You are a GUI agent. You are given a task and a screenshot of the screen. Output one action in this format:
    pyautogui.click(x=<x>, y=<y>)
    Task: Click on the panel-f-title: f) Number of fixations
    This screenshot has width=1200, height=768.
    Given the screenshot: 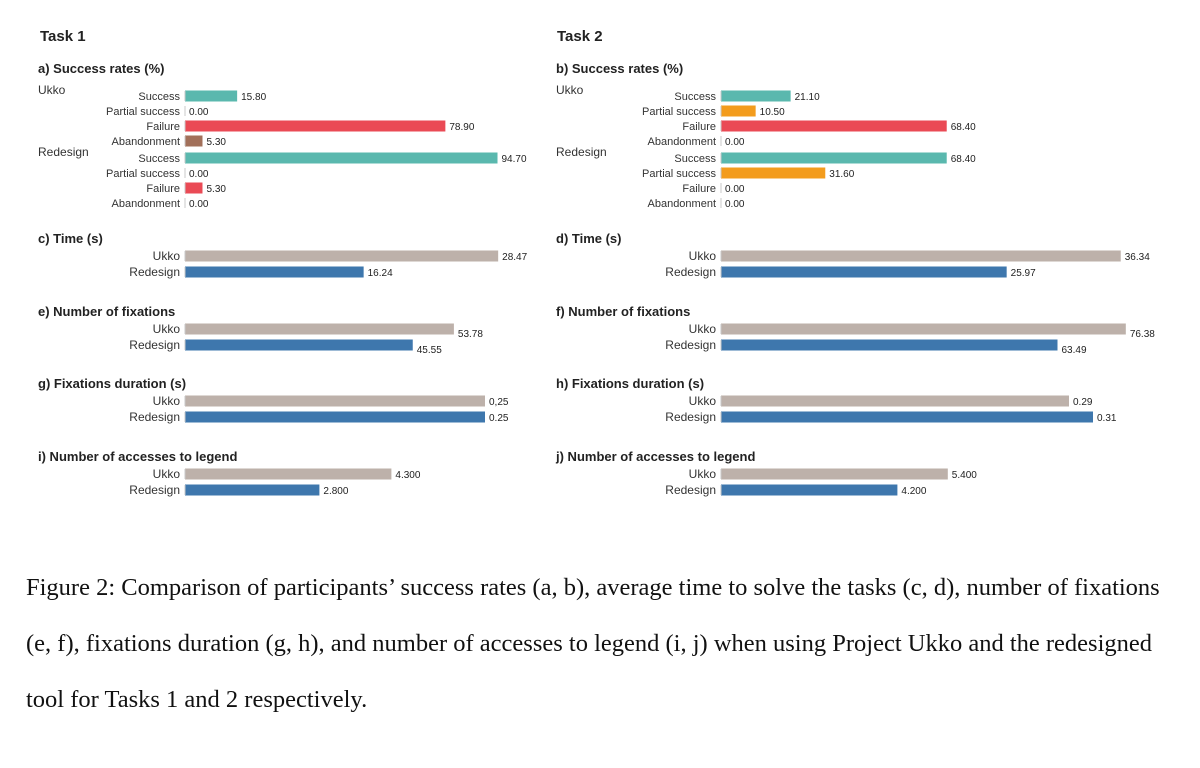 What is the action you would take?
    pyautogui.click(x=623, y=311)
    